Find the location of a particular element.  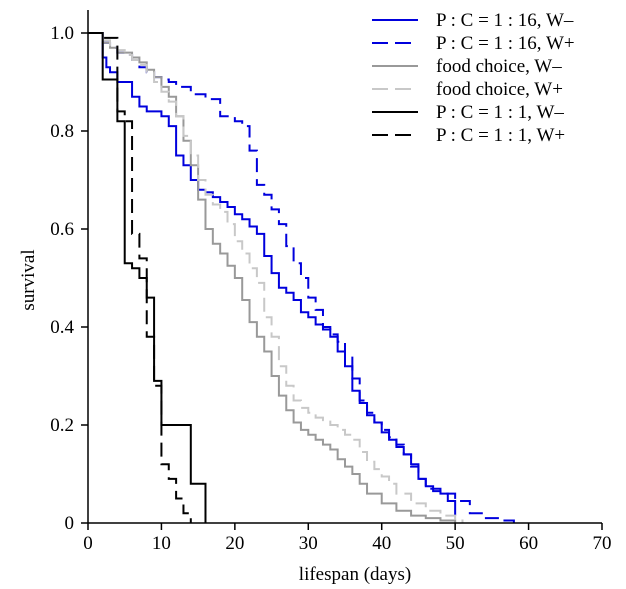

x-tick-label: 40 is located at coordinates (381, 543).